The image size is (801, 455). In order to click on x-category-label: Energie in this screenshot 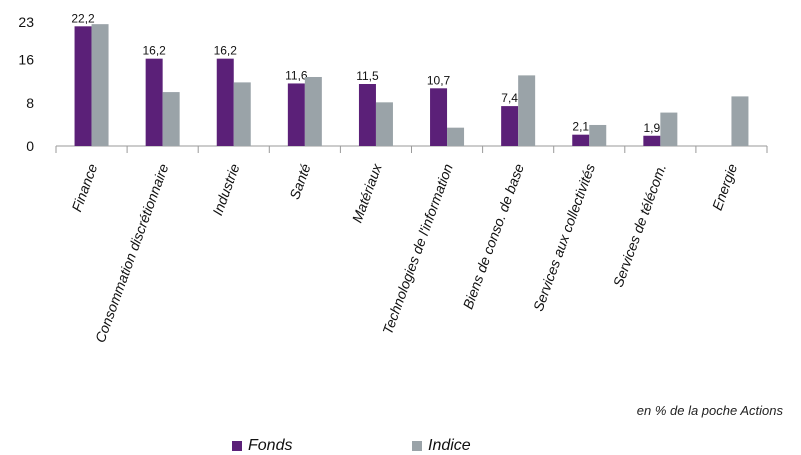, I will do `click(725, 186)`.